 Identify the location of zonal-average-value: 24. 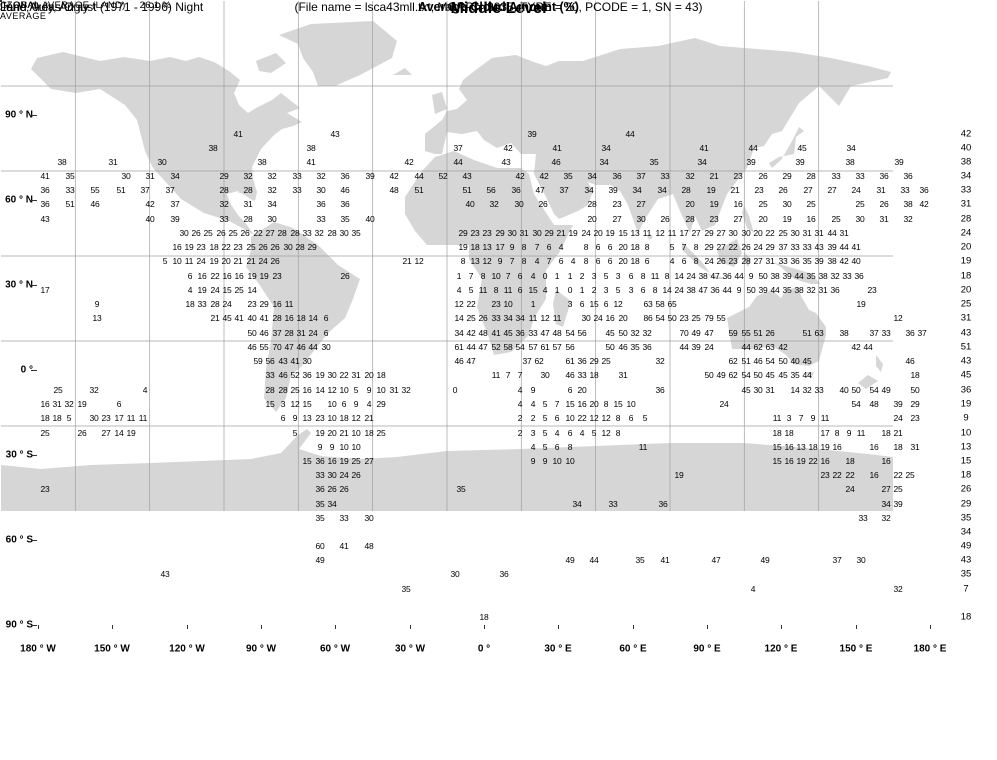
(966, 233).